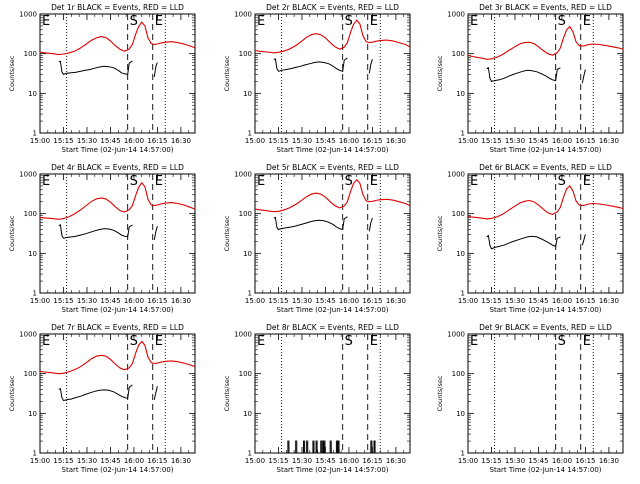 The height and width of the screenshot is (484, 640). What do you see at coordinates (332, 327) in the screenshot?
I see `panel-title: Det 8r BLACK = Events, RED = LLD` at bounding box center [332, 327].